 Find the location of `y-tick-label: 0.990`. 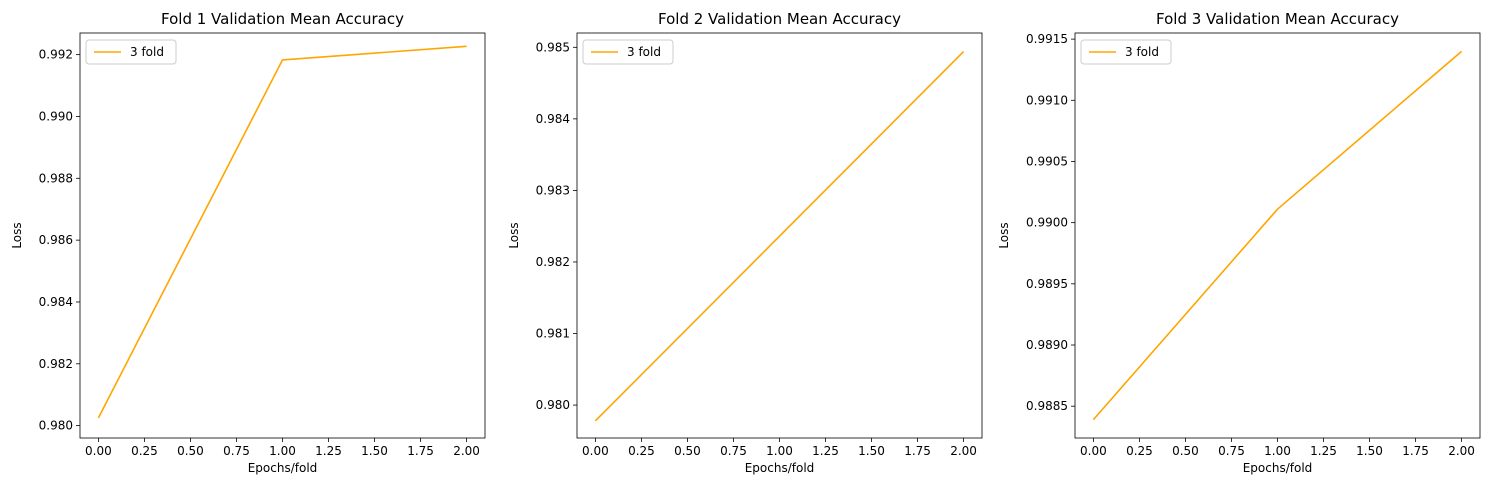

y-tick-label: 0.990 is located at coordinates (56, 116).